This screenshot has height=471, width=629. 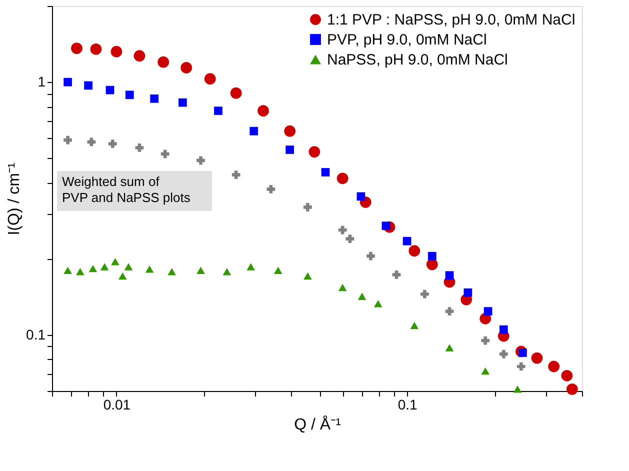 I want to click on x-axis-title: Q / Å⁻¹, so click(x=317, y=425).